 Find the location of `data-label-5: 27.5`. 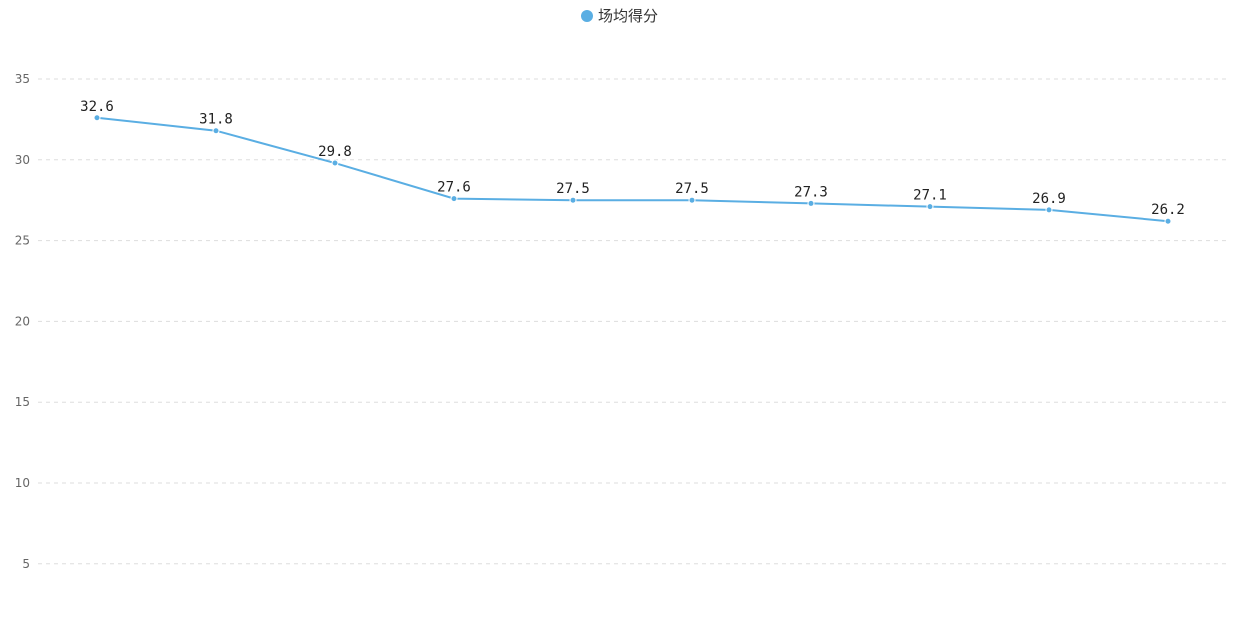

data-label-5: 27.5 is located at coordinates (692, 189).